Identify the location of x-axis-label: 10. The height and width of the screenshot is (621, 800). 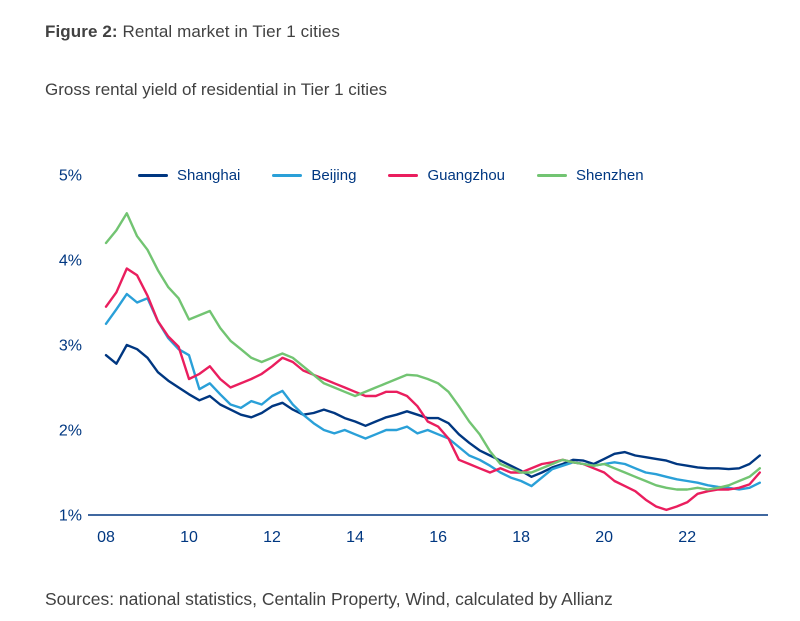
(189, 537).